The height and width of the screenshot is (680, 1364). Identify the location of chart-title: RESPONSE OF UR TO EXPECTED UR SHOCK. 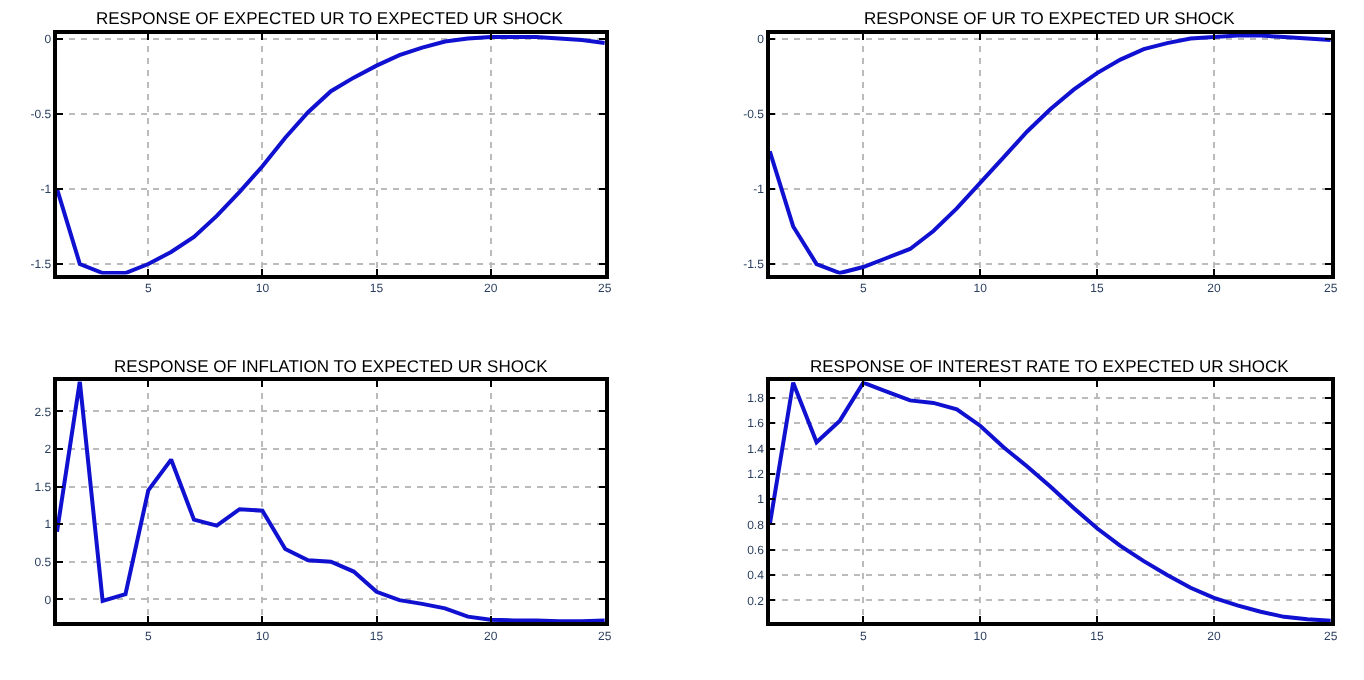
(1050, 18).